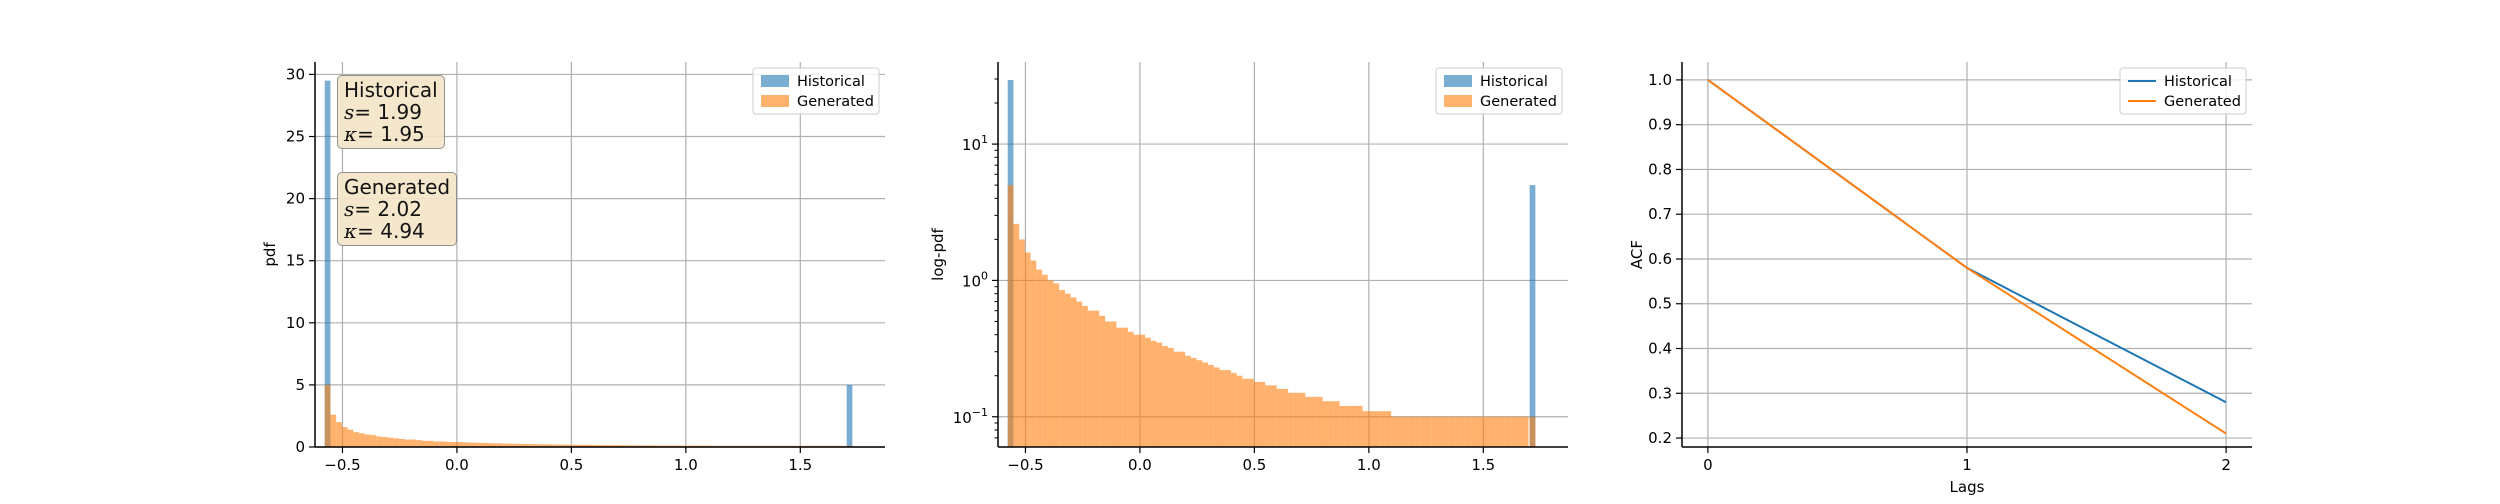  Describe the element at coordinates (938, 253) in the screenshot. I see `y-axis-label: log-pdf` at that location.